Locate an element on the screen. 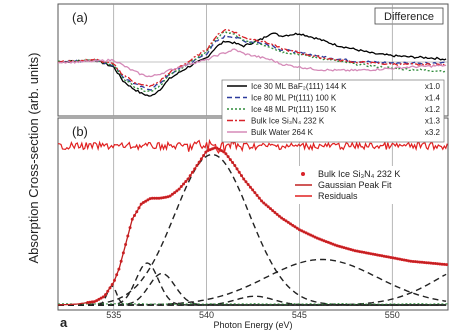 Image resolution: width=450 pixels, height=331 pixels. x-tick-labels: 535 540 545 550 is located at coordinates (253, 315).